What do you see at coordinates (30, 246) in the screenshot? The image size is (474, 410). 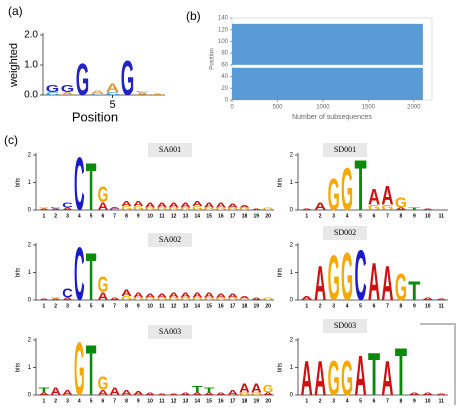 I see `y-tick-label: 2` at bounding box center [30, 246].